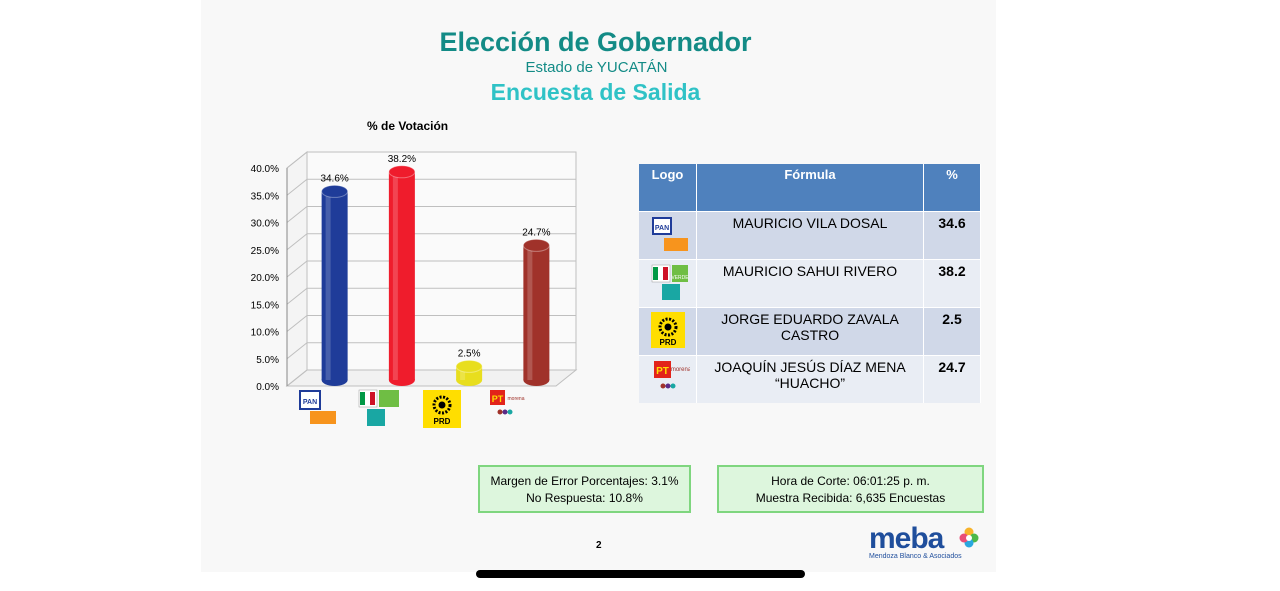 The width and height of the screenshot is (1280, 591). Describe the element at coordinates (584, 498) in the screenshot. I see `no-response-text: No Respuesta: 10.8%` at that location.